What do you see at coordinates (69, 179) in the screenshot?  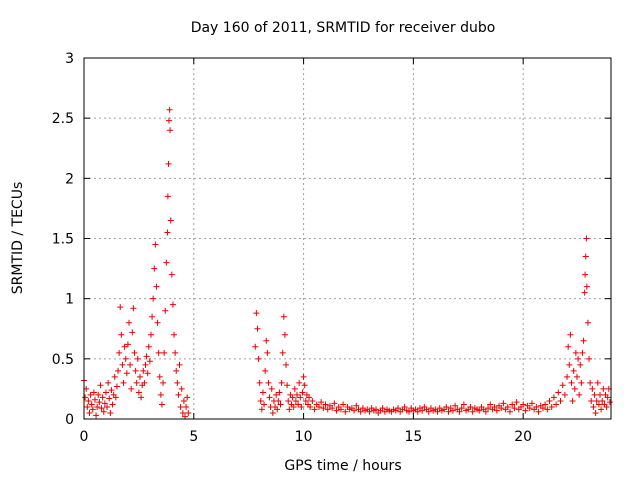 I see `y-tick-label: 2` at bounding box center [69, 179].